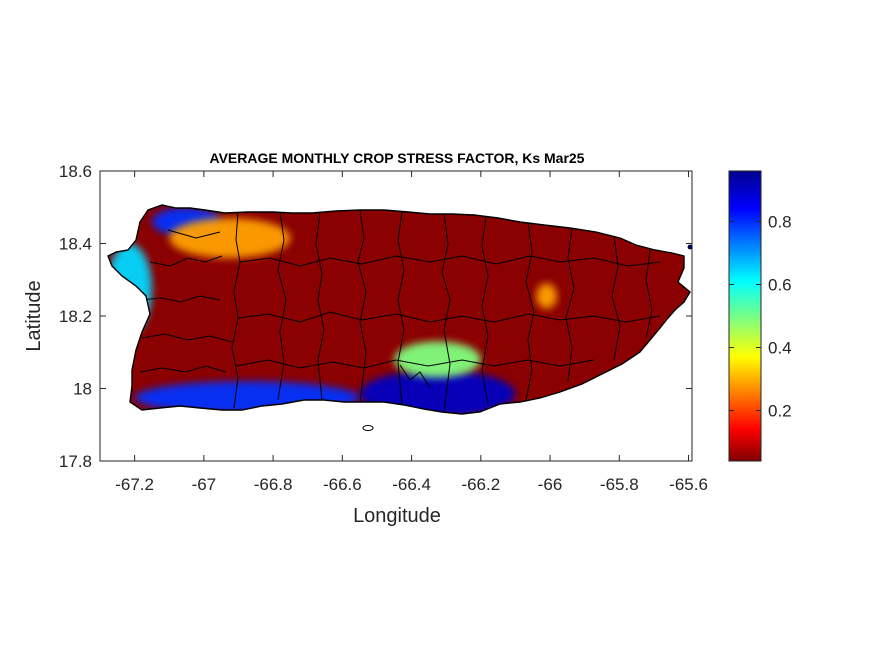 The image size is (875, 656). Describe the element at coordinates (273, 484) in the screenshot. I see `x-tick-label: -66.8` at that location.